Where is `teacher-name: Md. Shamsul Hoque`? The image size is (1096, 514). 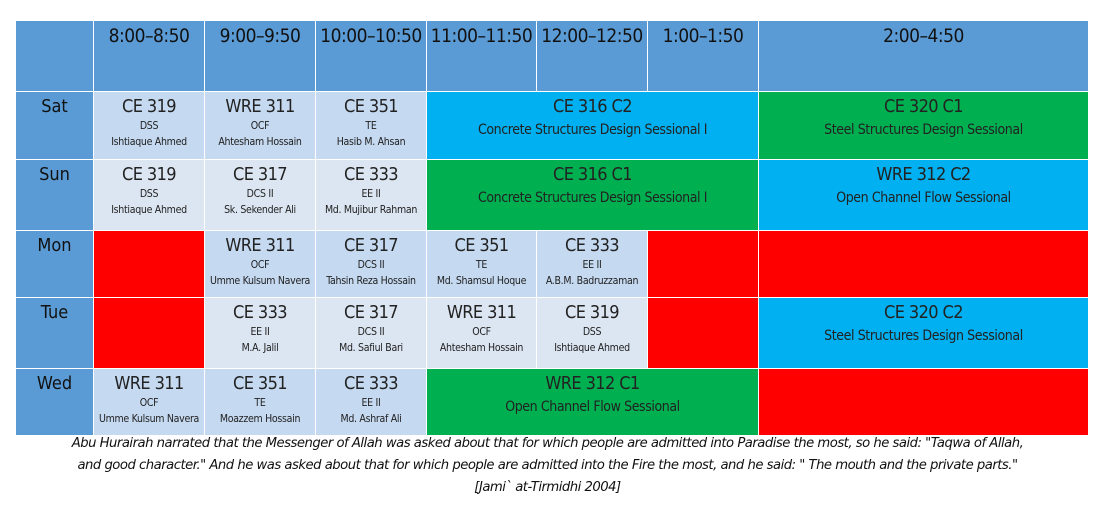 teacher-name: Md. Shamsul Hoque is located at coordinates (481, 281).